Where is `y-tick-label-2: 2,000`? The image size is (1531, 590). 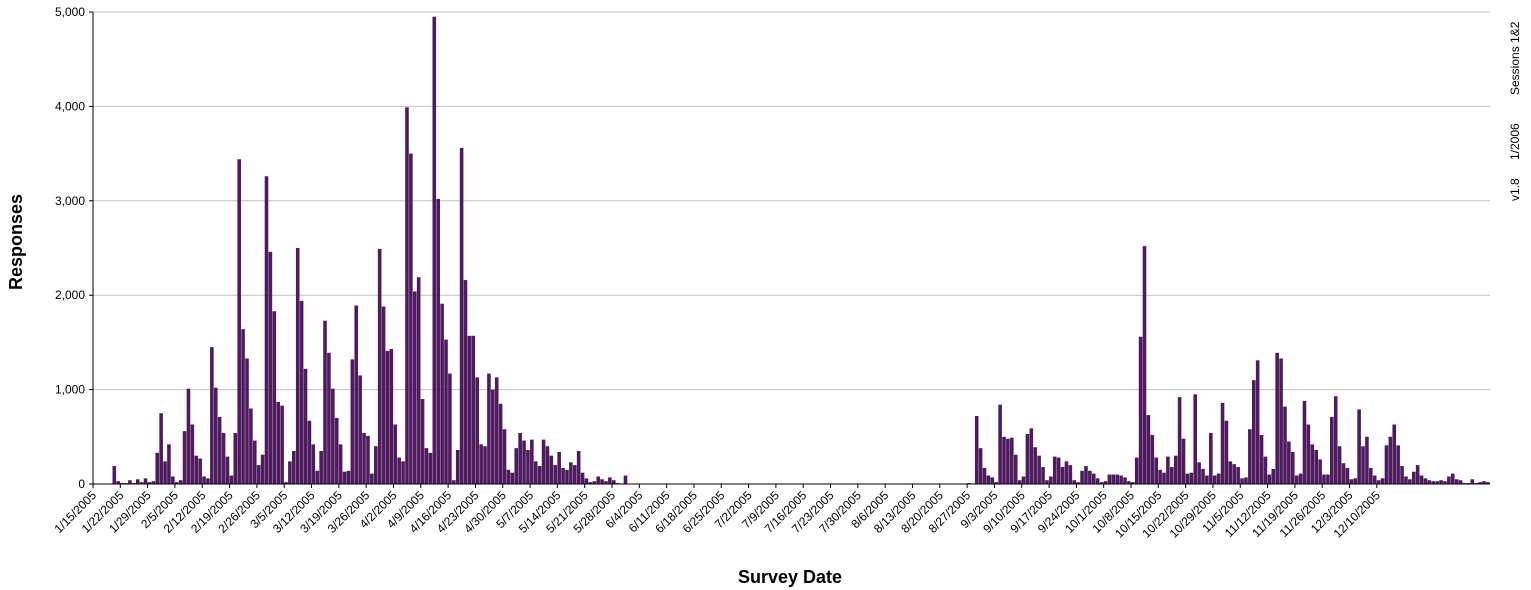
y-tick-label-2: 2,000 is located at coordinates (70, 295).